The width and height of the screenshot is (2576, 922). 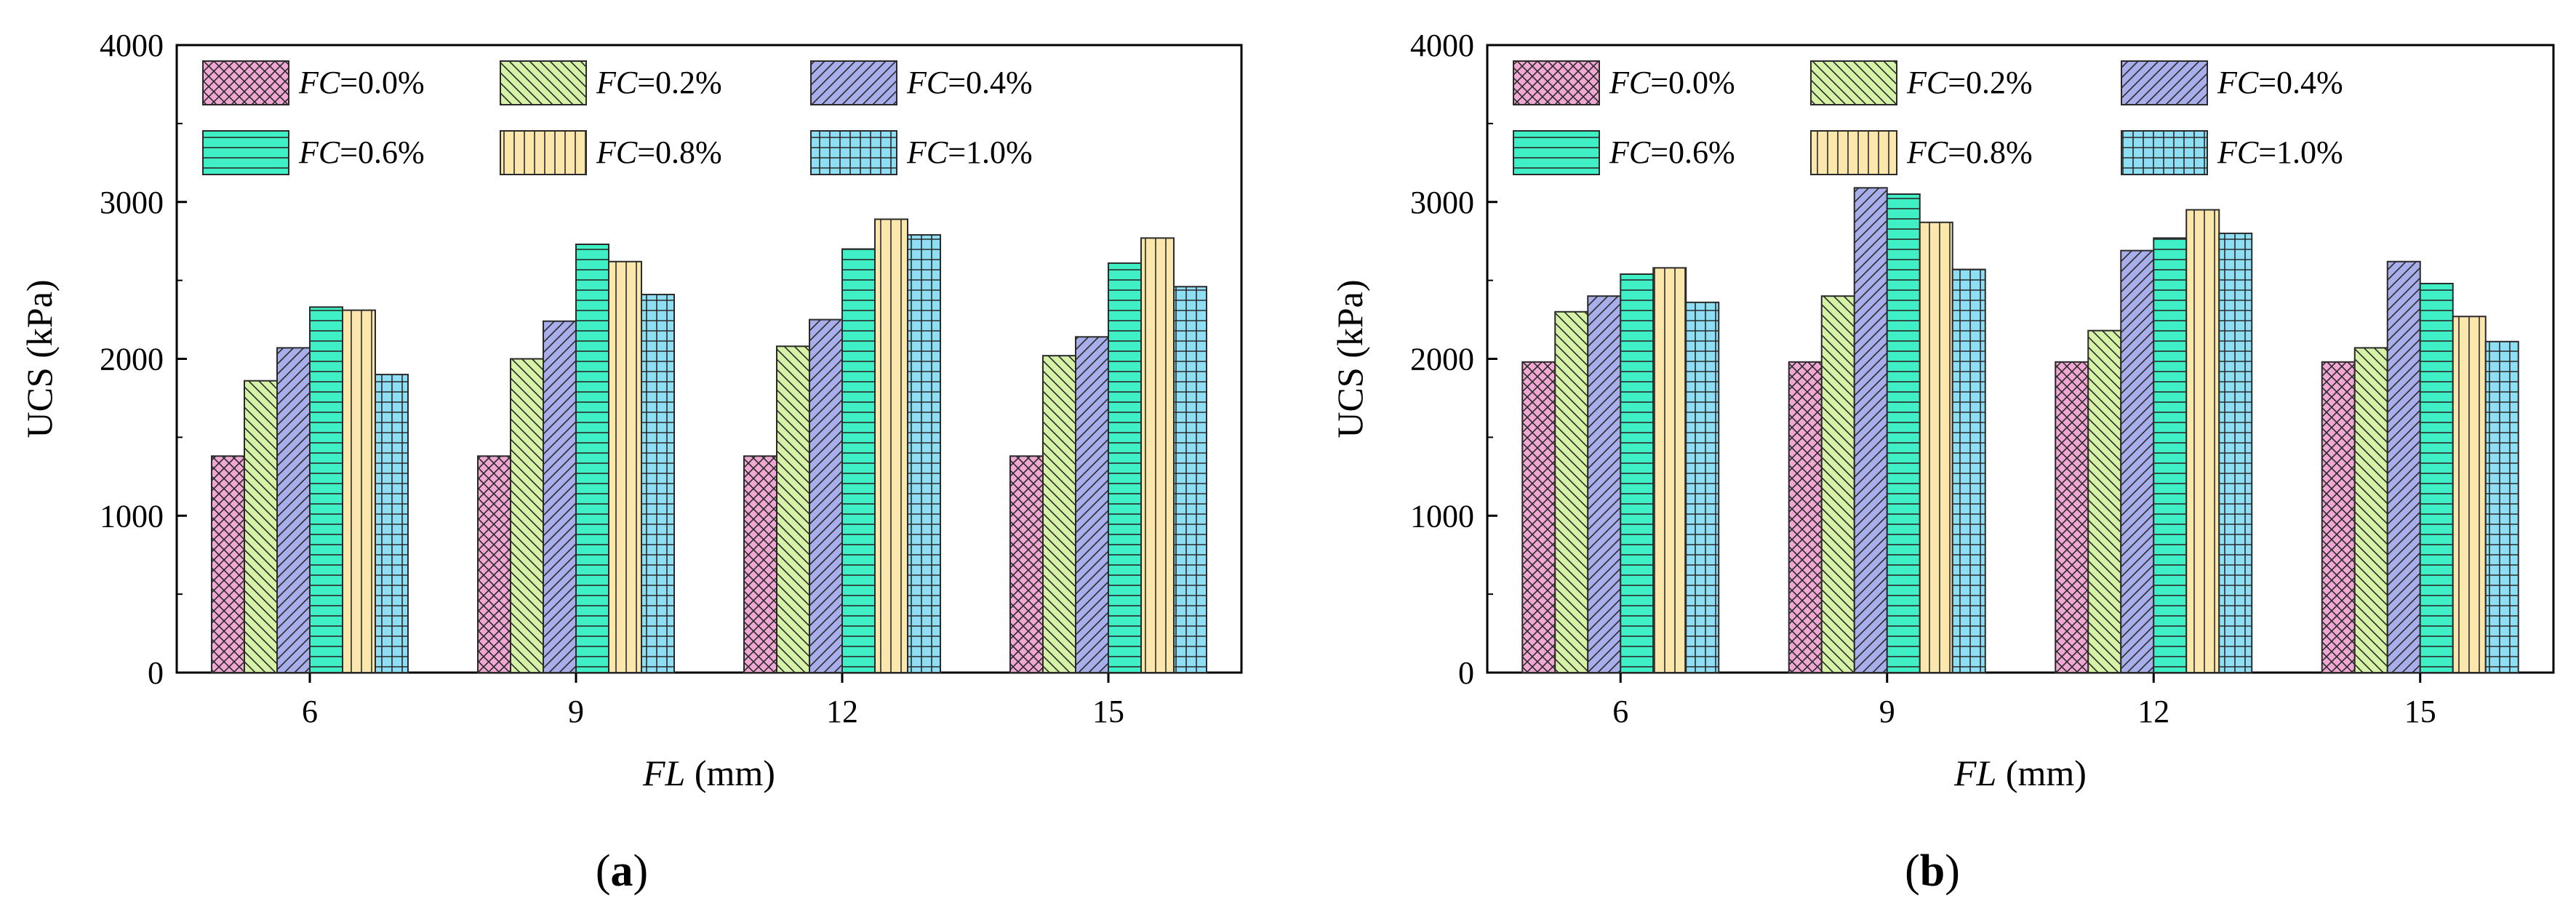 What do you see at coordinates (663, 773) in the screenshot?
I see `x-axis-title-italic: FL` at bounding box center [663, 773].